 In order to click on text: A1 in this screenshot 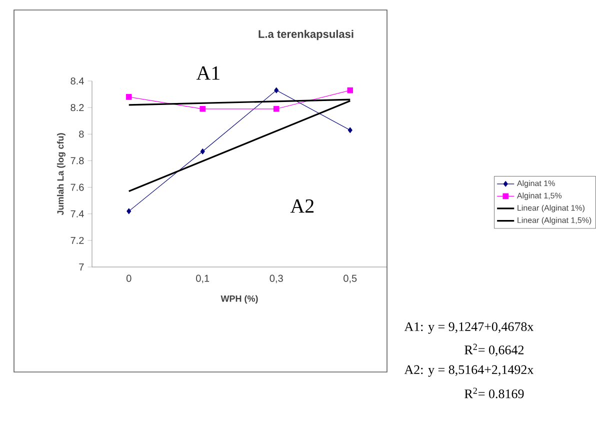, I will do `click(208, 73)`.